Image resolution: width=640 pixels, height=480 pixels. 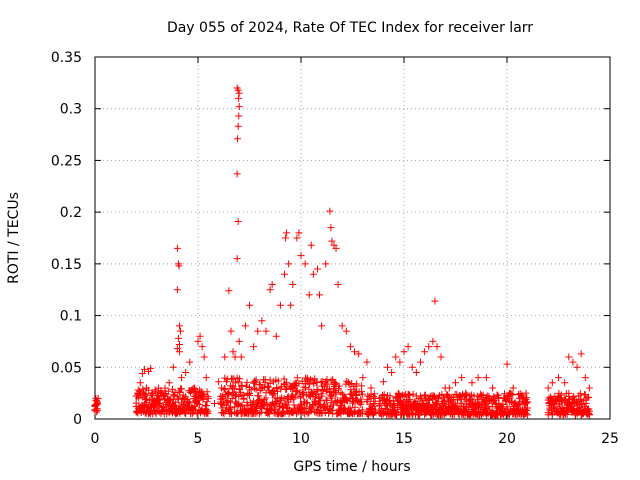 What do you see at coordinates (198, 439) in the screenshot?
I see `x-tick-label: 5` at bounding box center [198, 439].